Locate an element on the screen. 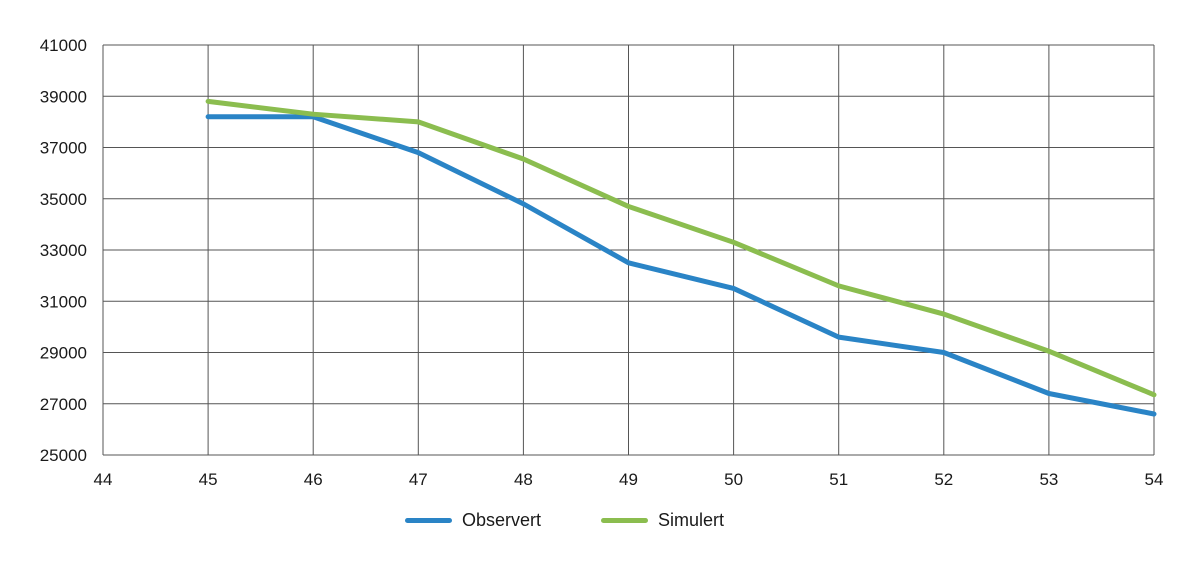  legend-item-observert: Observert is located at coordinates (473, 520).